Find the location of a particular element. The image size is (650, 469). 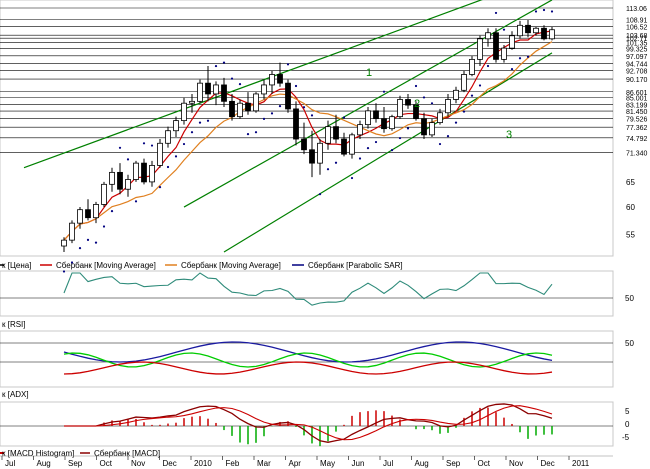

time-axis-label: Sep is located at coordinates (75, 463).